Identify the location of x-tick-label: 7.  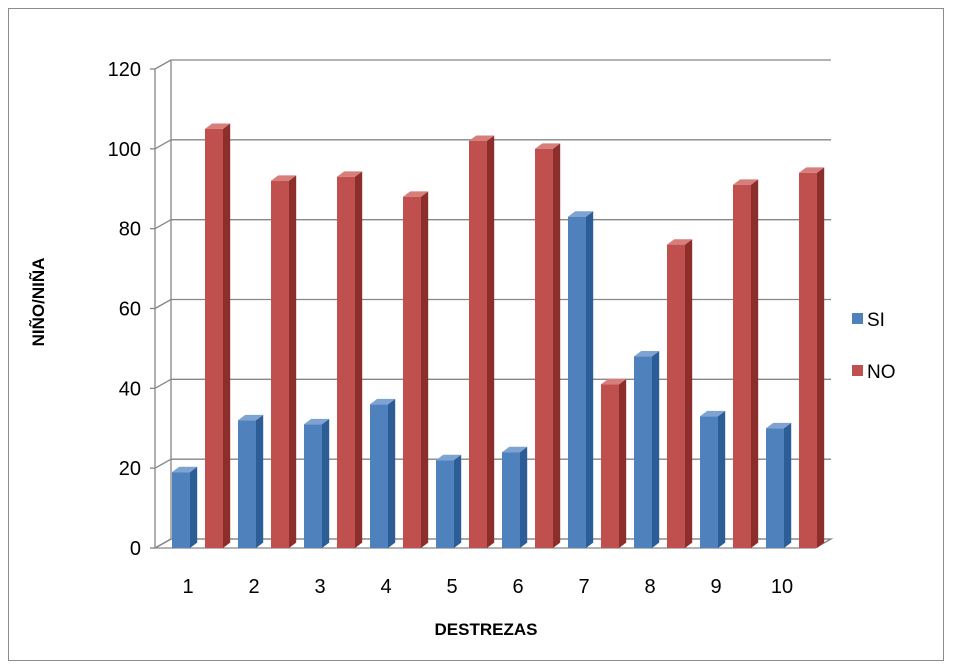
(583, 587).